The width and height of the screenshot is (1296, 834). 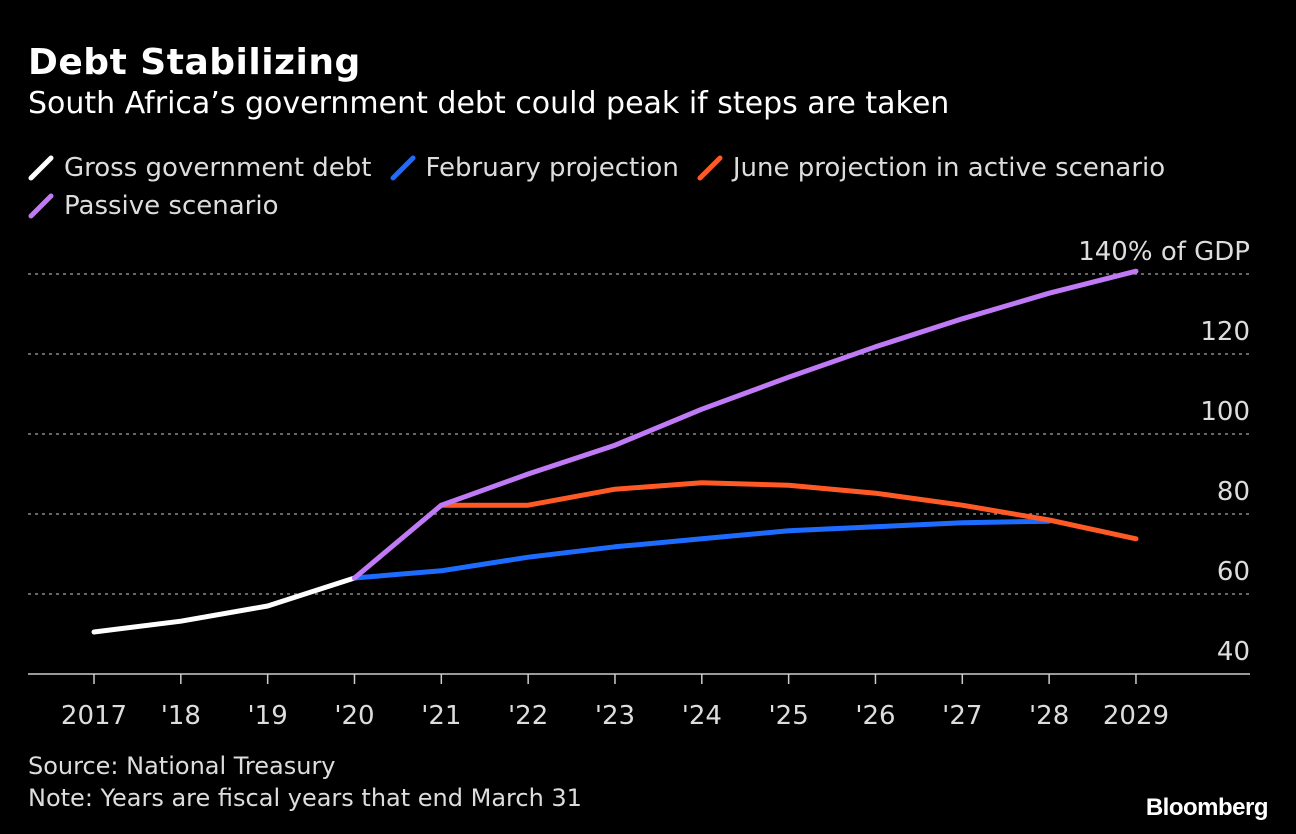 What do you see at coordinates (1049, 716) in the screenshot?
I see `x-tick-label: '28` at bounding box center [1049, 716].